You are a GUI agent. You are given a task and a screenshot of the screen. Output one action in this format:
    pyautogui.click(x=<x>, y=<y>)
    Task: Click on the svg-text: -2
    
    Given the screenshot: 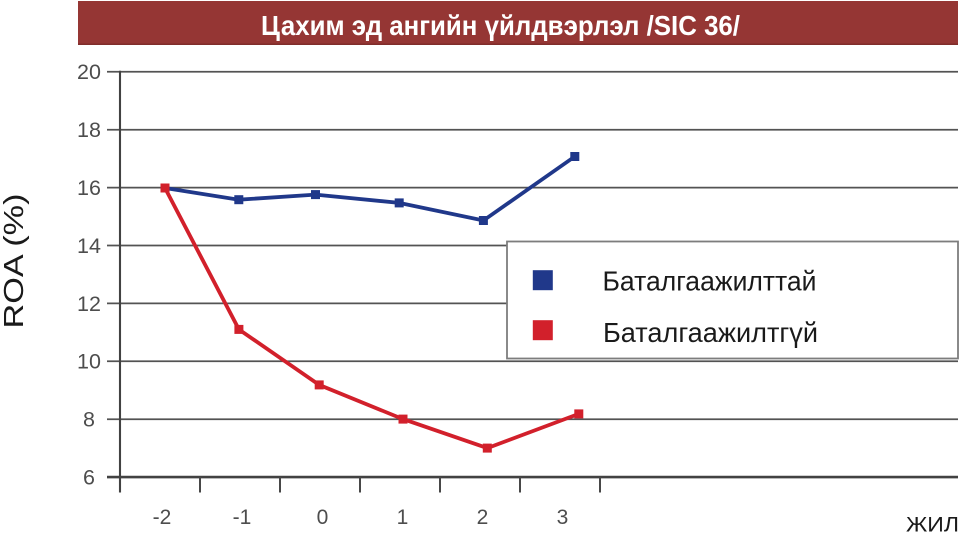 What is the action you would take?
    pyautogui.click(x=162, y=517)
    